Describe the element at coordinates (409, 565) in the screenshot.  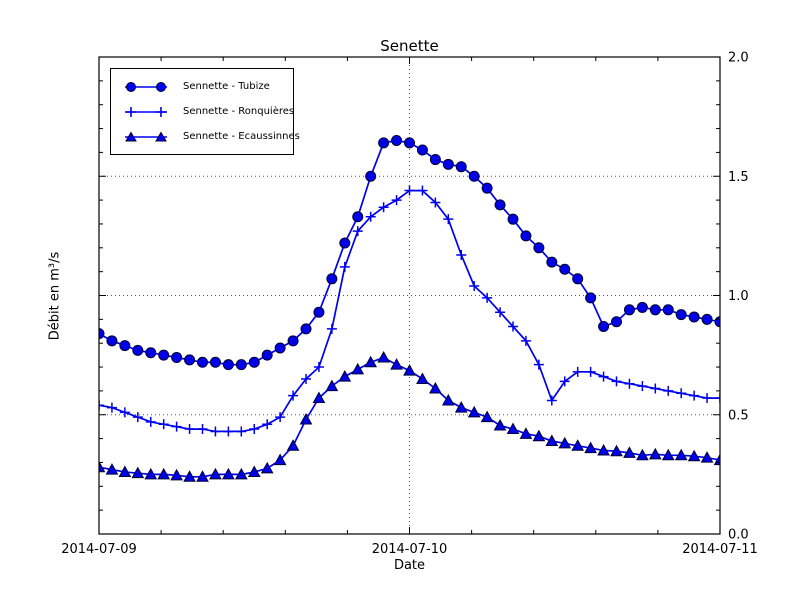
I see `x-axis-label: Date` at that location.